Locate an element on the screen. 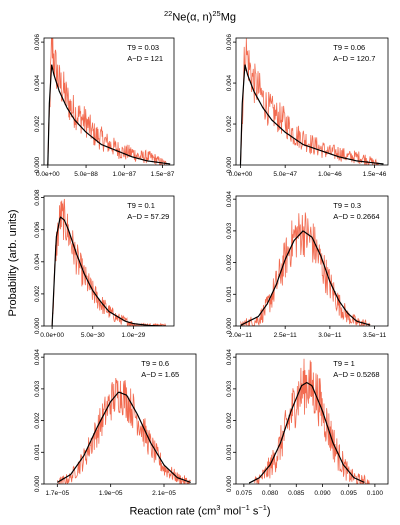 Image resolution: width=400 pixels, height=525 pixels. panel-annotation: A−D = 120.7 is located at coordinates (354, 58).